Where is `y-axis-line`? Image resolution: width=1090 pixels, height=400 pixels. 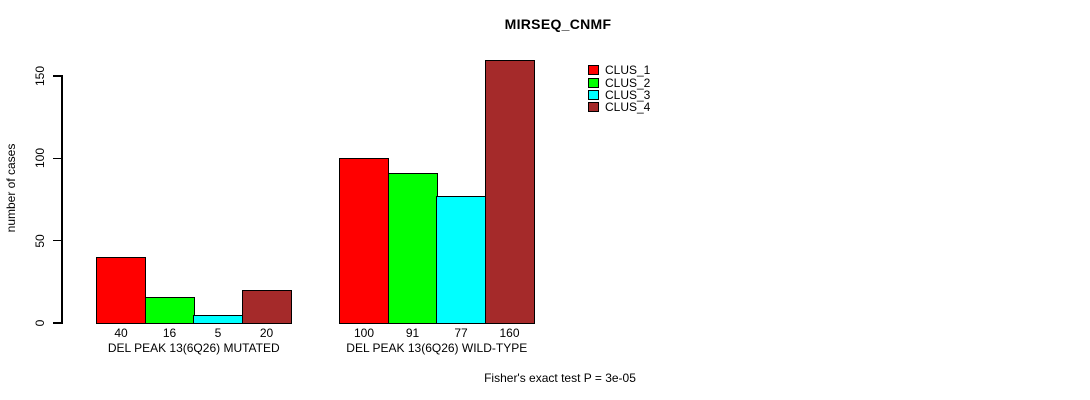
y-axis-line is located at coordinates (62, 199).